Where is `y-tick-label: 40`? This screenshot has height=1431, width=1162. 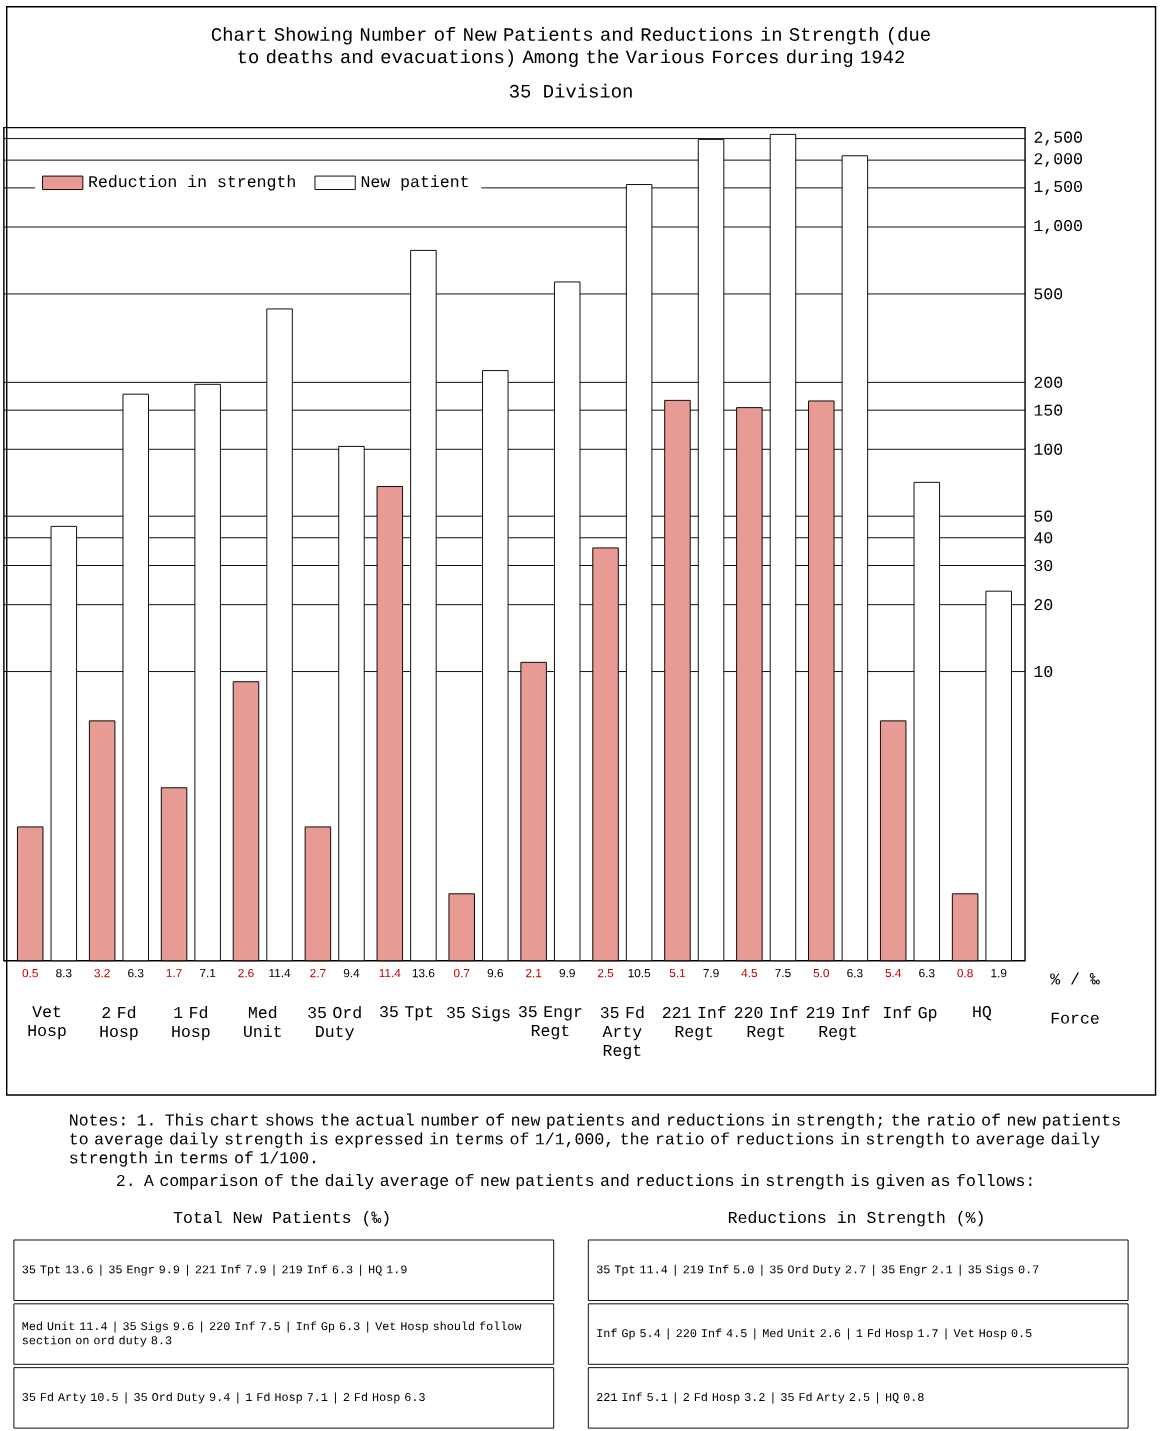 y-tick-label: 40 is located at coordinates (1043, 538).